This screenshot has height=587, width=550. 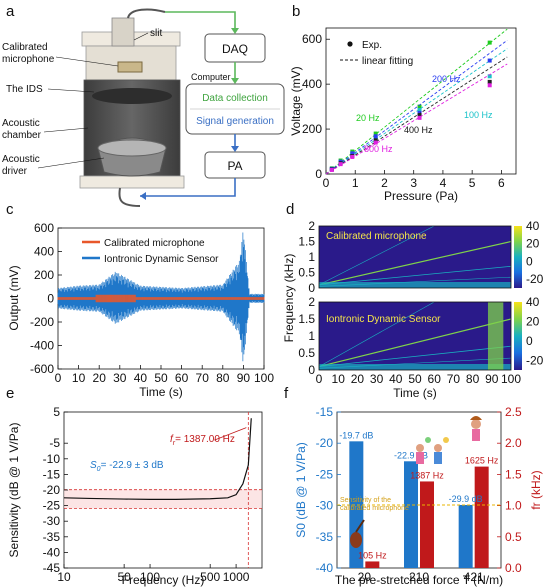 What do you see at coordinates (466, 499) in the screenshot?
I see `f-bar-label-s0: -29.9 dB` at bounding box center [466, 499].